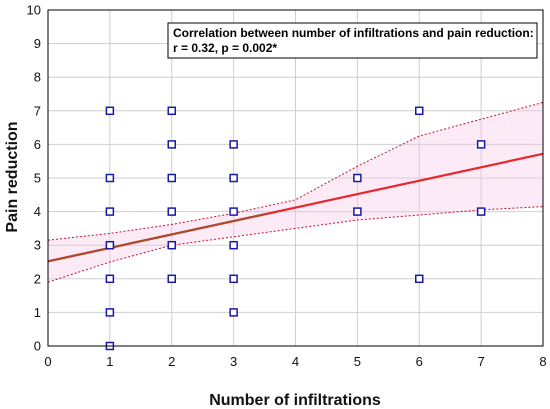 The height and width of the screenshot is (409, 550). I want to click on y-tick-label: 0, so click(37, 346).